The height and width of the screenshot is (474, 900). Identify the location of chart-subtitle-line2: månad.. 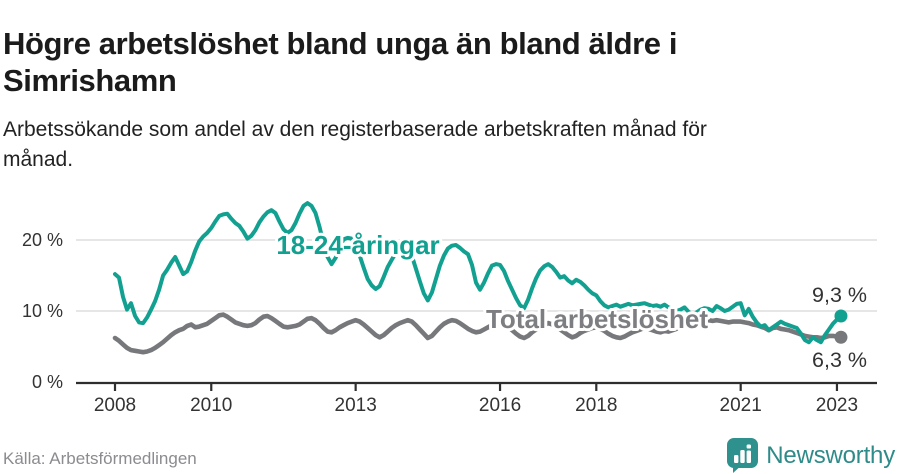
(38, 159).